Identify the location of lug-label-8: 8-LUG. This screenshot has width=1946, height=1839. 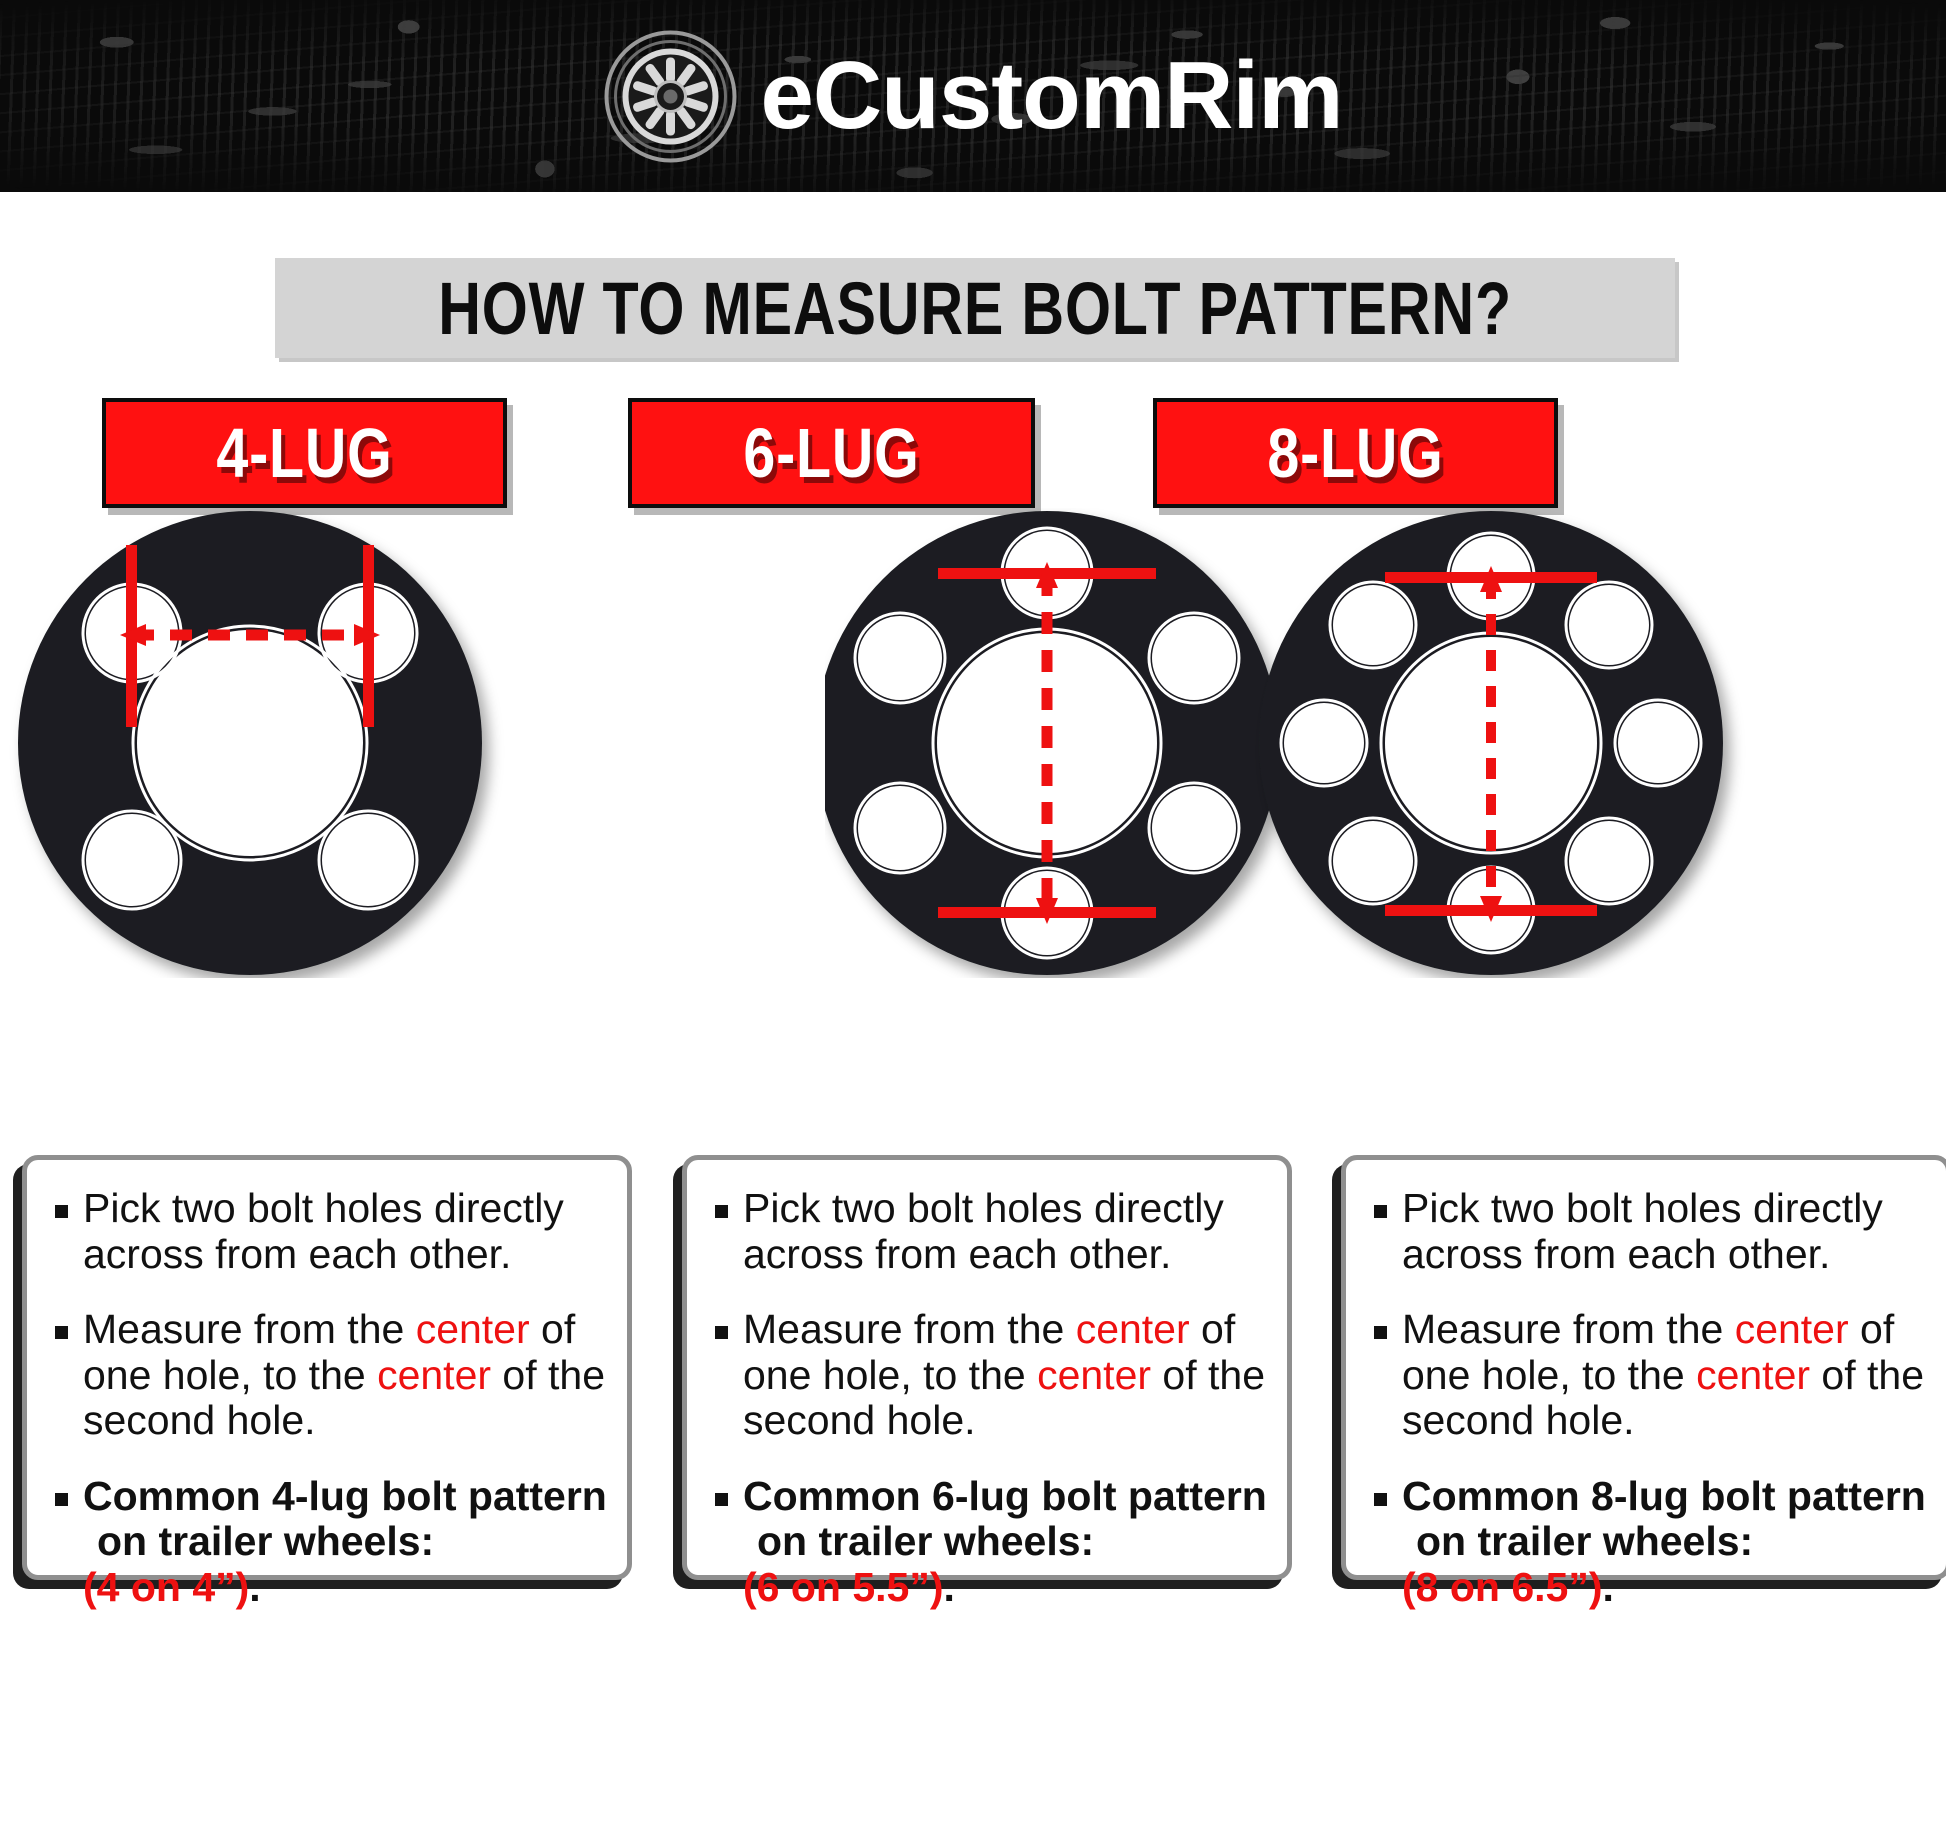
(1355, 453).